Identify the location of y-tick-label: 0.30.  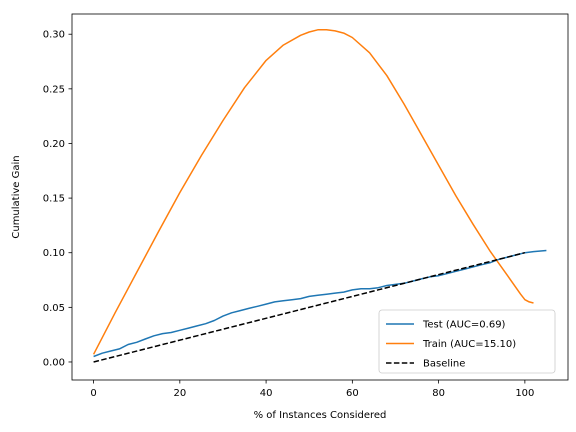
(54, 35).